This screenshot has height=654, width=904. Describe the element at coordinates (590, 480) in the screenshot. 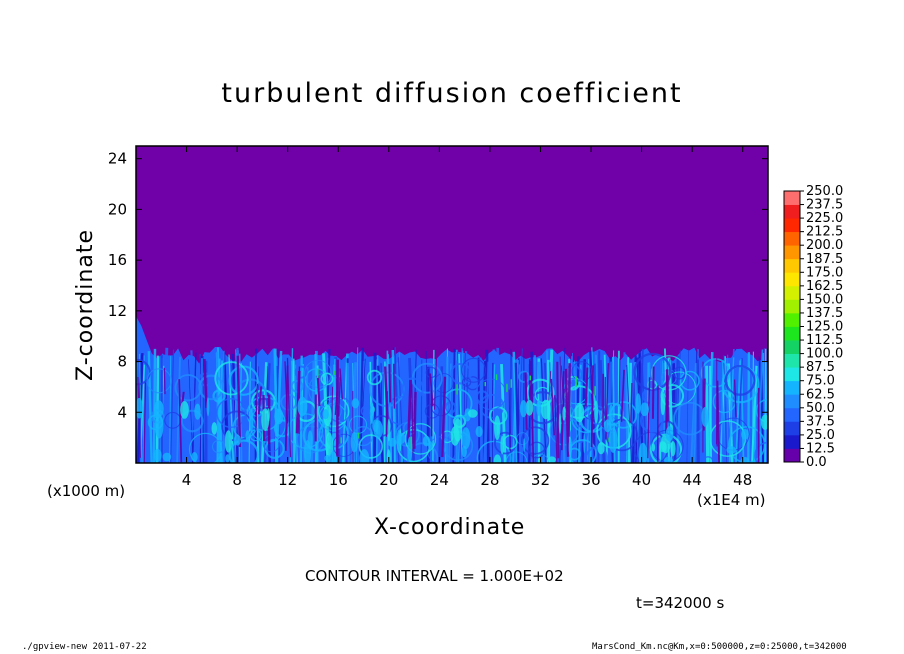

I see `x-tick-label: 36` at that location.